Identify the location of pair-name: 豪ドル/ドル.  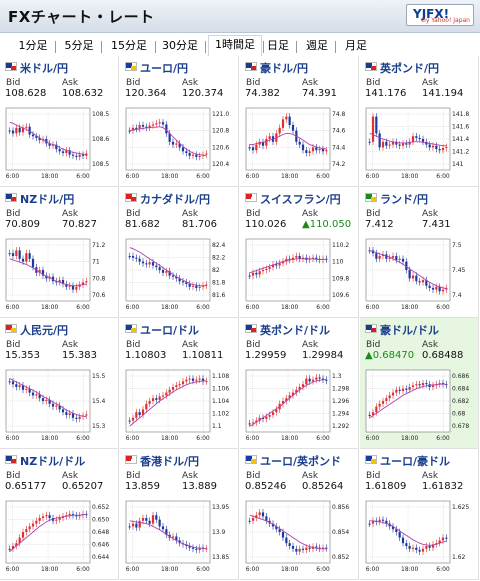
(410, 330).